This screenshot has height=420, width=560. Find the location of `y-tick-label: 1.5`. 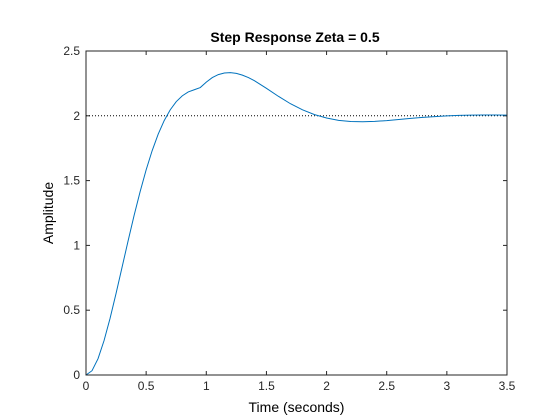

y-tick-label: 1.5 is located at coordinates (71, 181).